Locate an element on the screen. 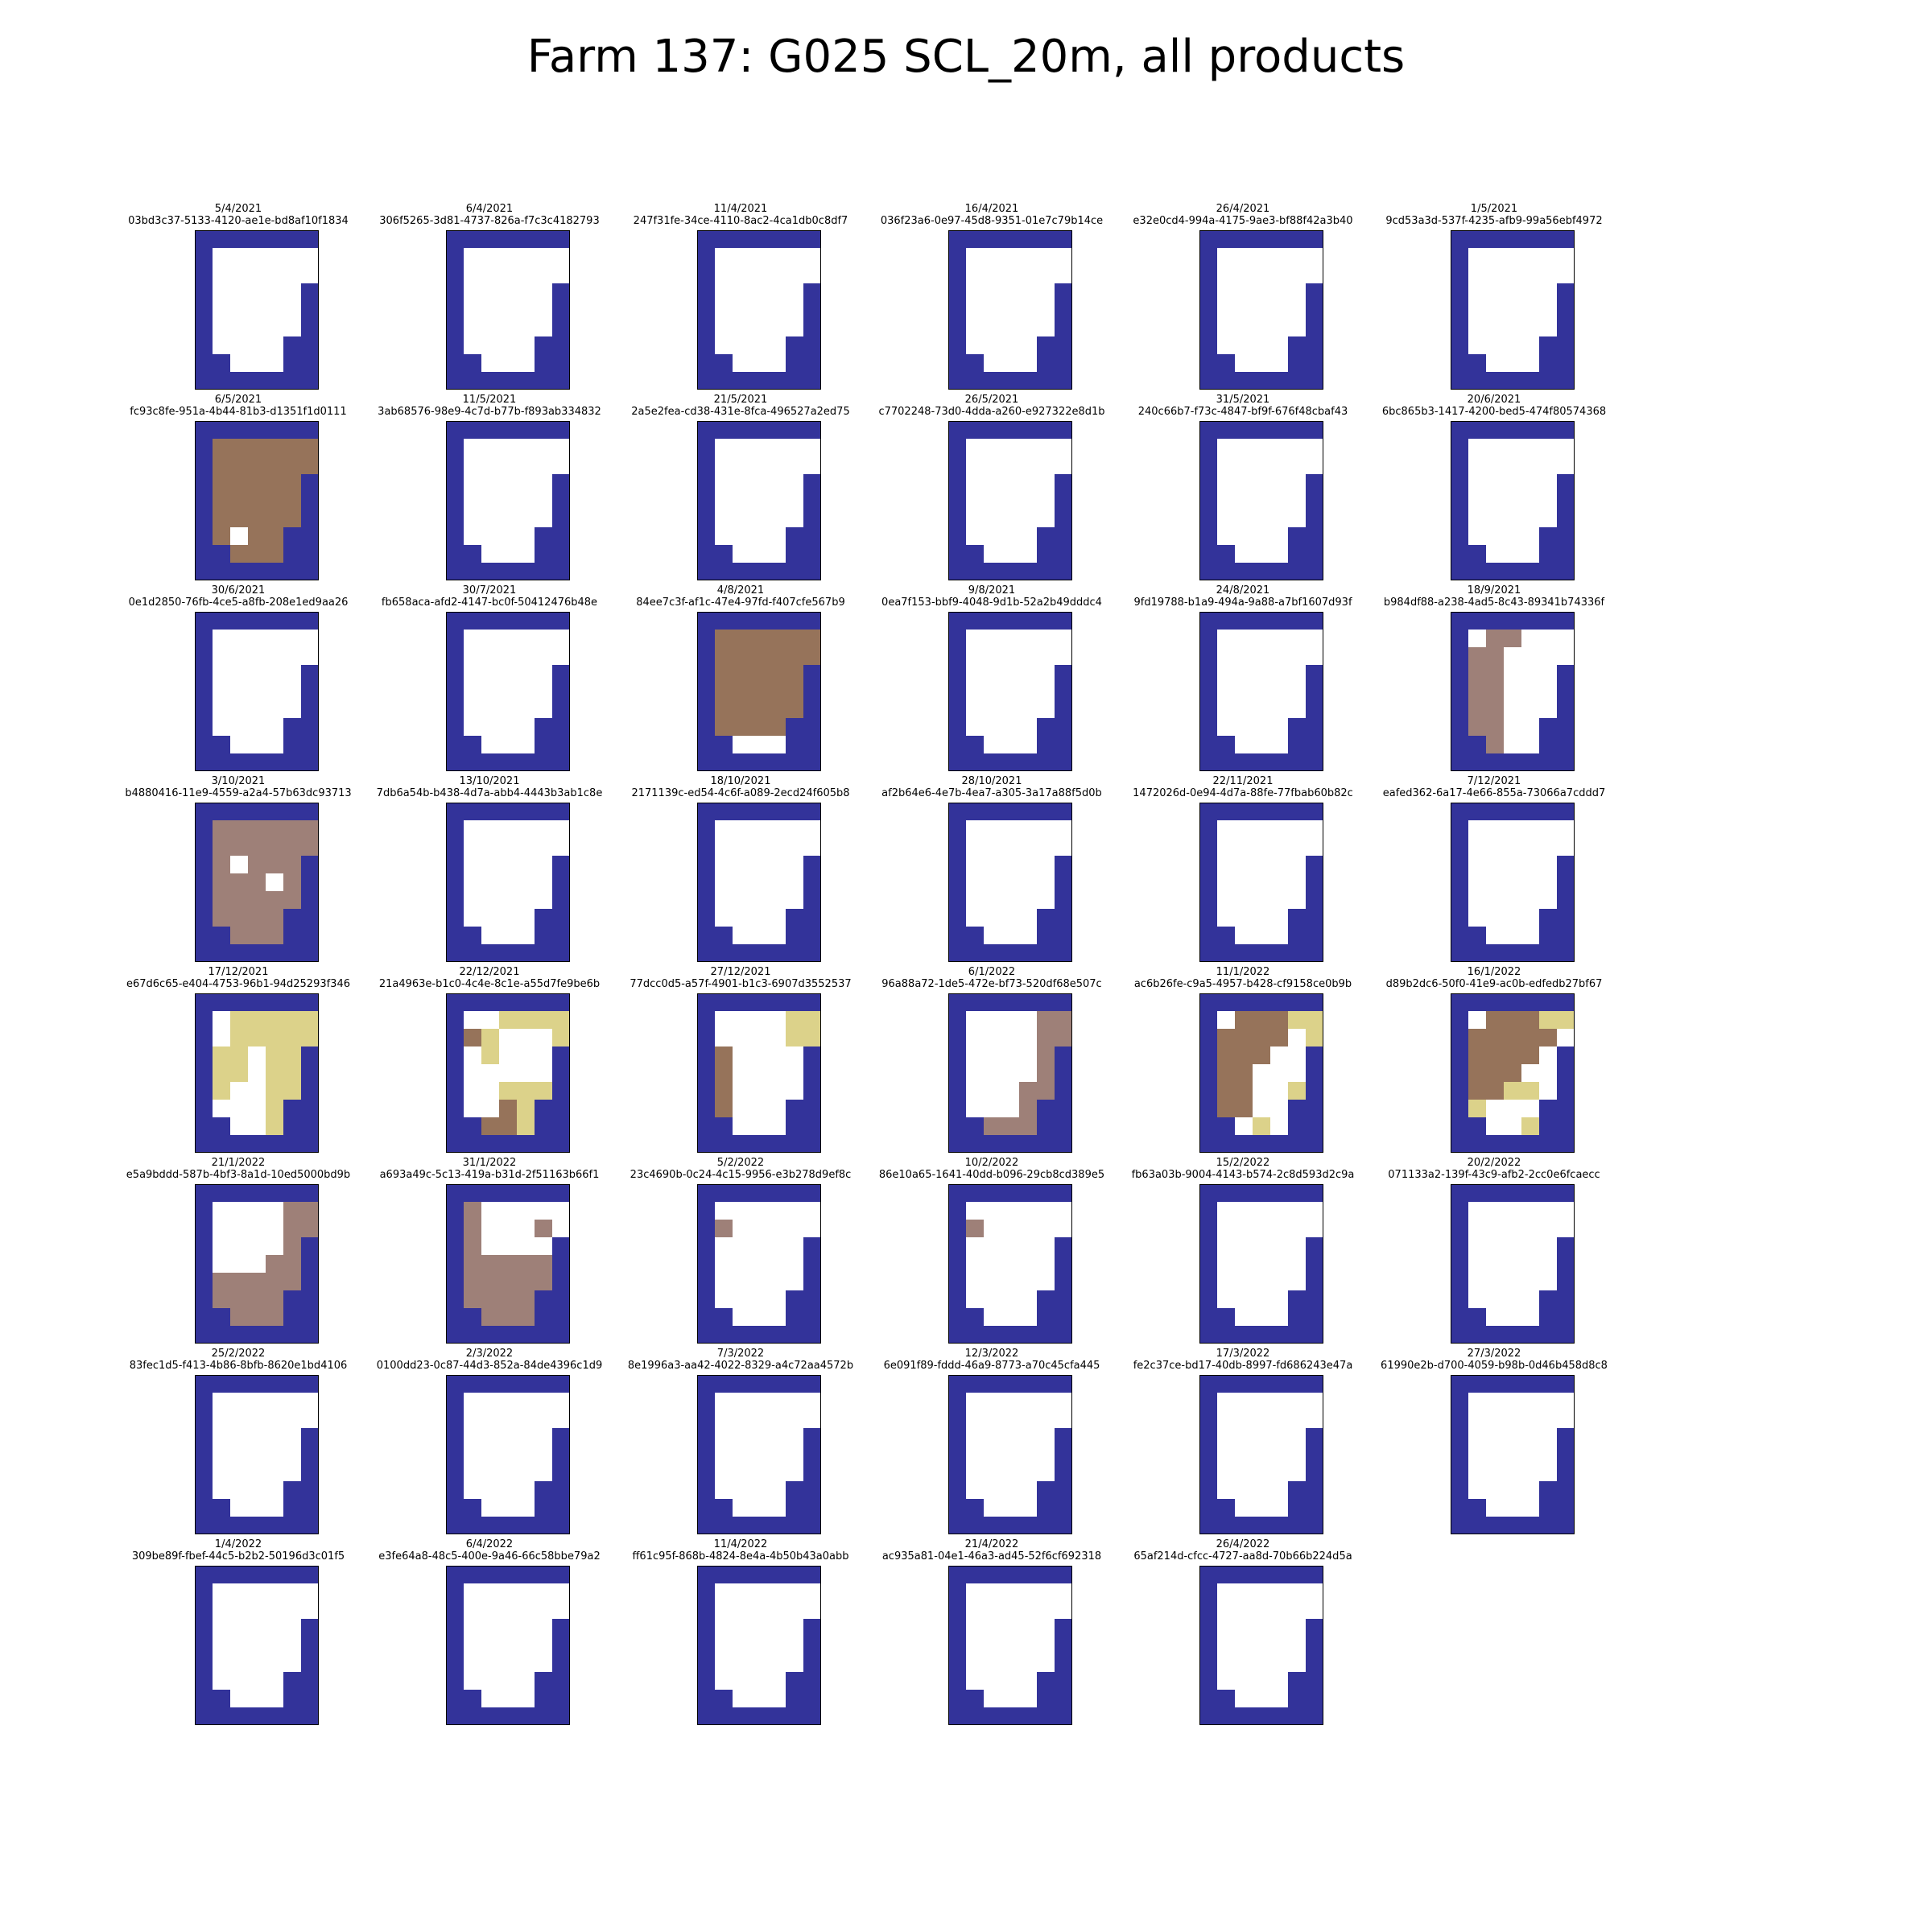 The height and width of the screenshot is (1932, 1932). panel-date: 1/5/2021 is located at coordinates (1494, 209).